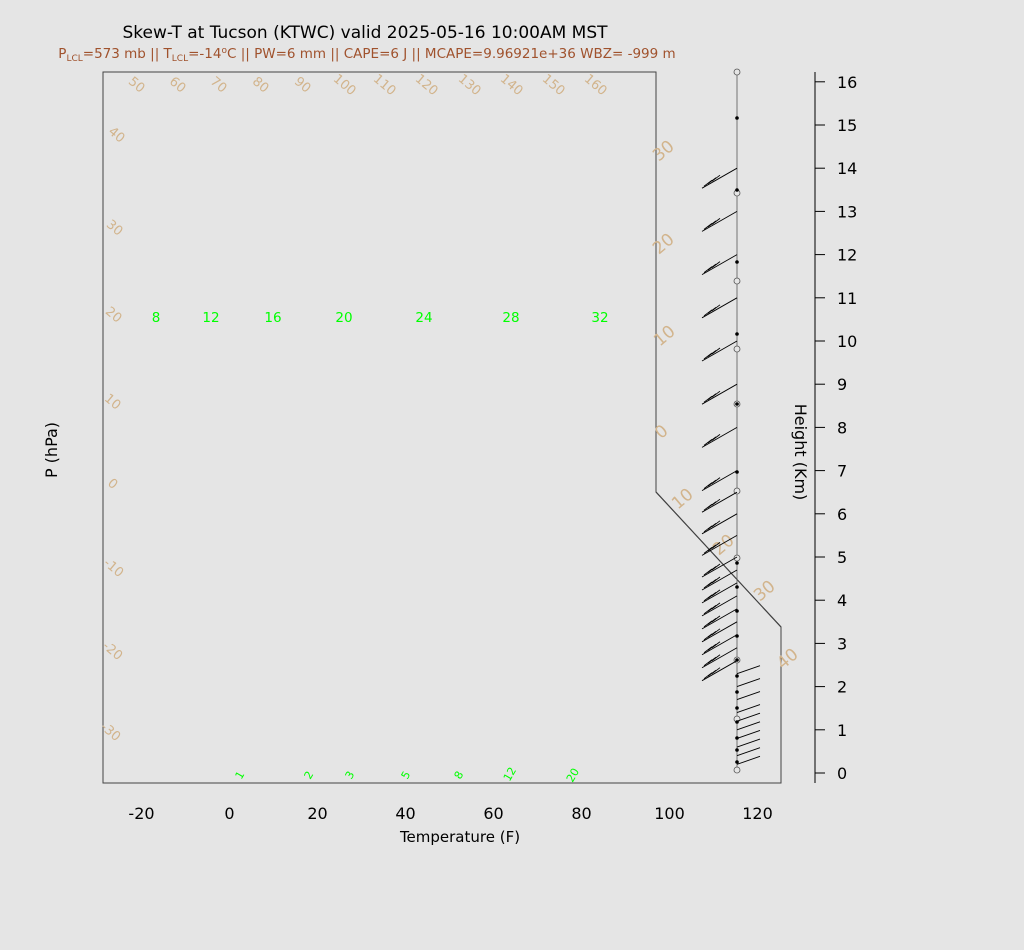 Image resolution: width=1024 pixels, height=950 pixels. Describe the element at coordinates (116, 135) in the screenshot. I see `isotherm-label: 40` at that location.